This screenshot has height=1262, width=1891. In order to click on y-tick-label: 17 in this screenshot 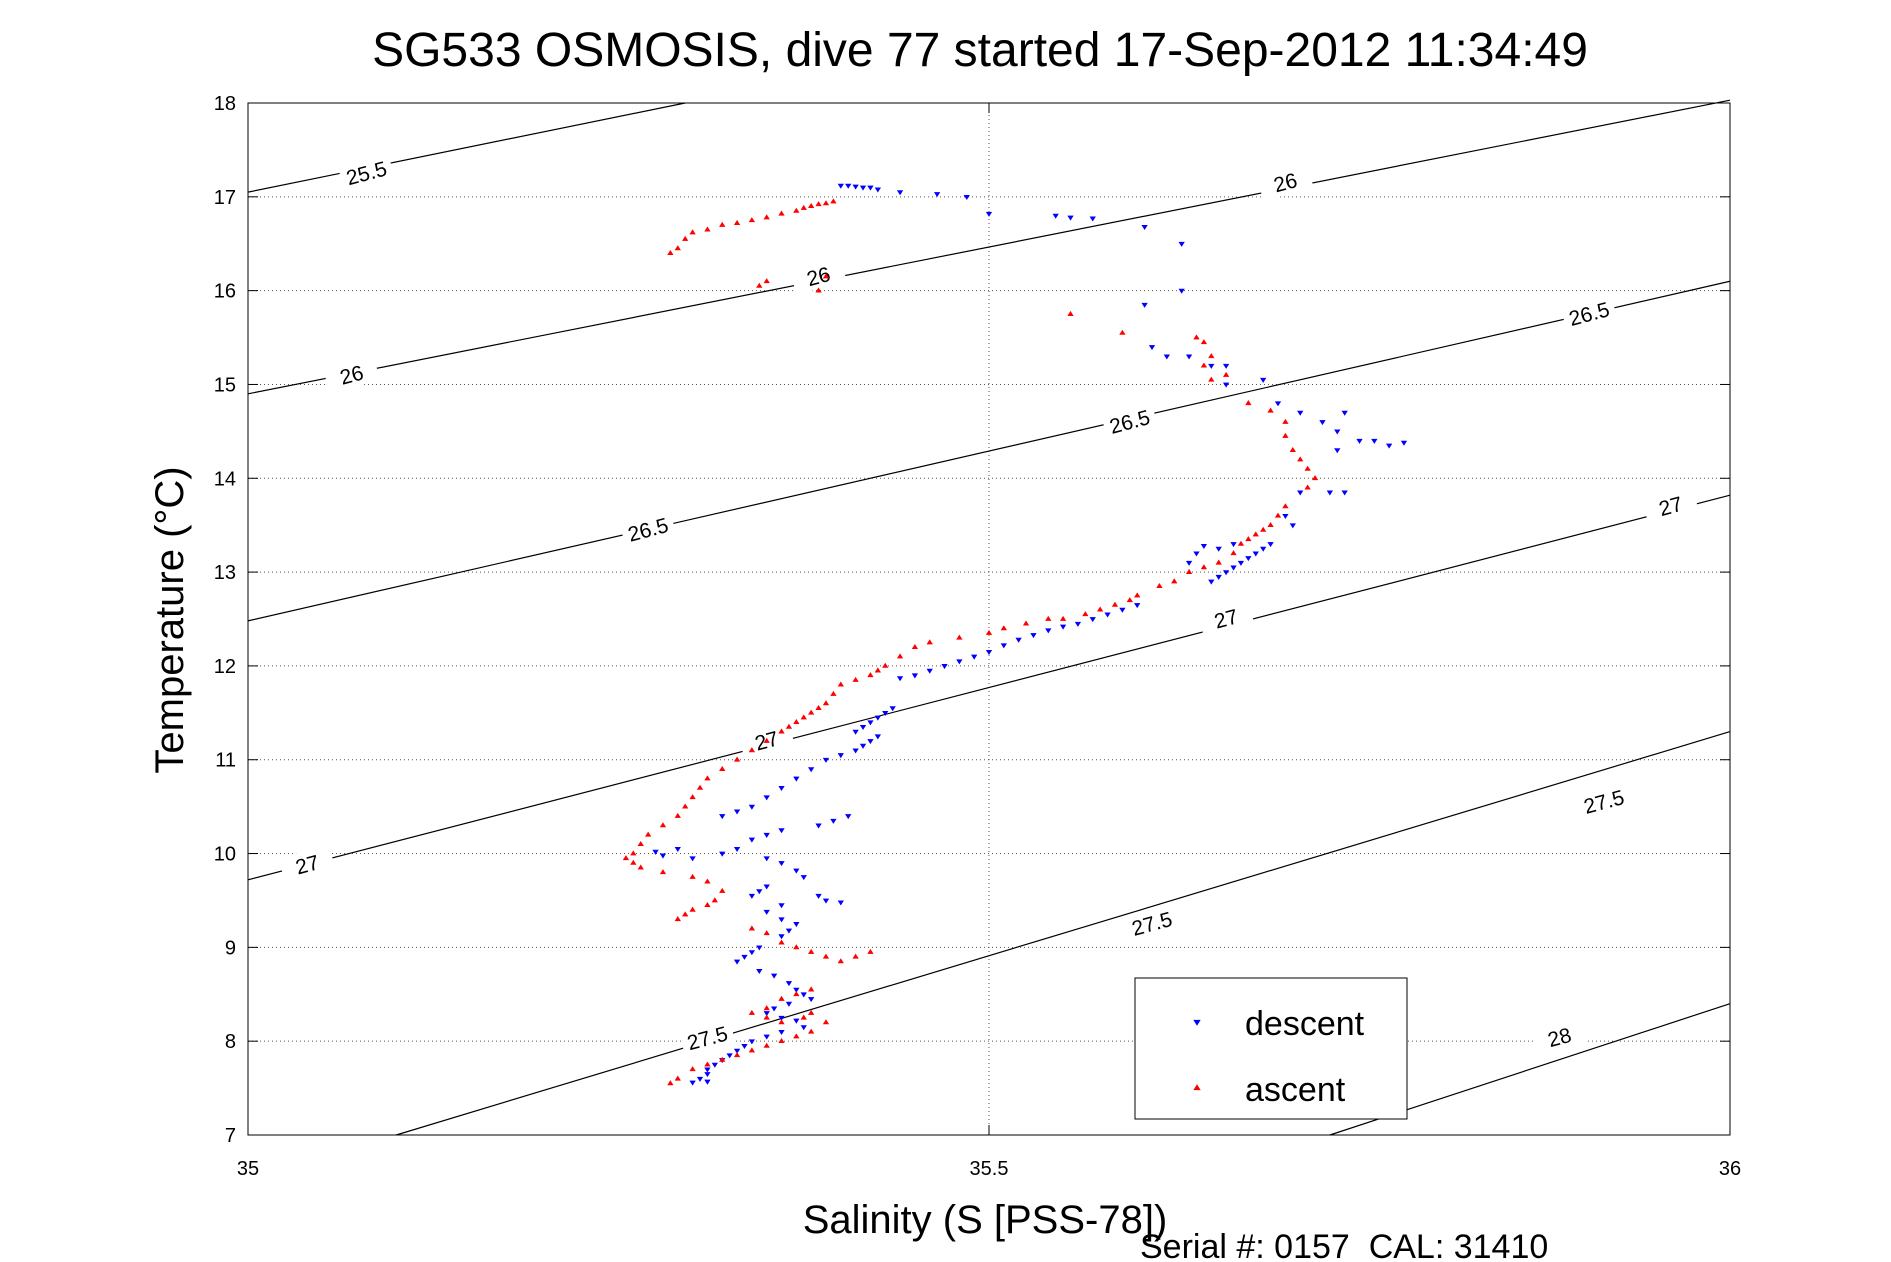, I will do `click(225, 198)`.